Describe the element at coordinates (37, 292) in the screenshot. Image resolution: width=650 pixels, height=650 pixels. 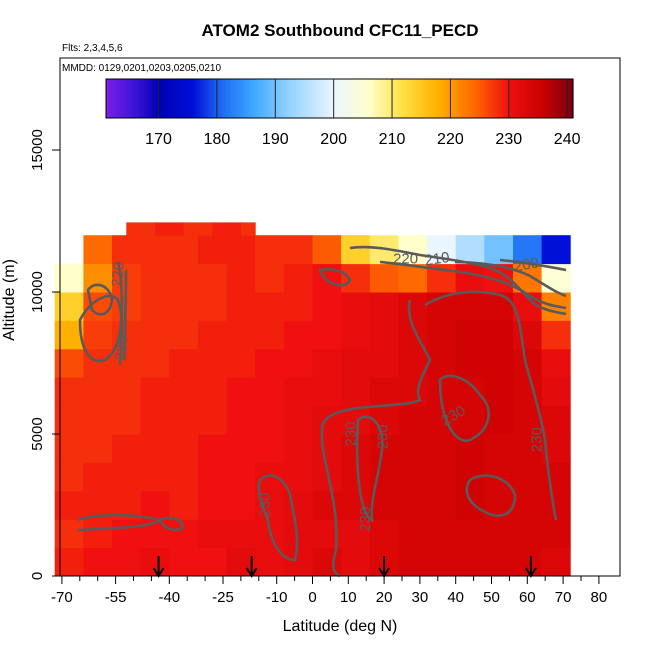
I see `y-tick-label: 10000` at that location.